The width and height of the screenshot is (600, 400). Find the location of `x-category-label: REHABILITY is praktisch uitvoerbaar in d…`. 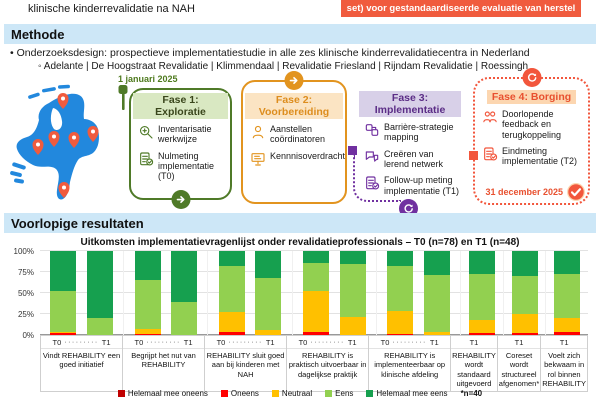

x-category-label: REHABILITY is praktisch uitvoerbaar in d… is located at coordinates (327, 365).